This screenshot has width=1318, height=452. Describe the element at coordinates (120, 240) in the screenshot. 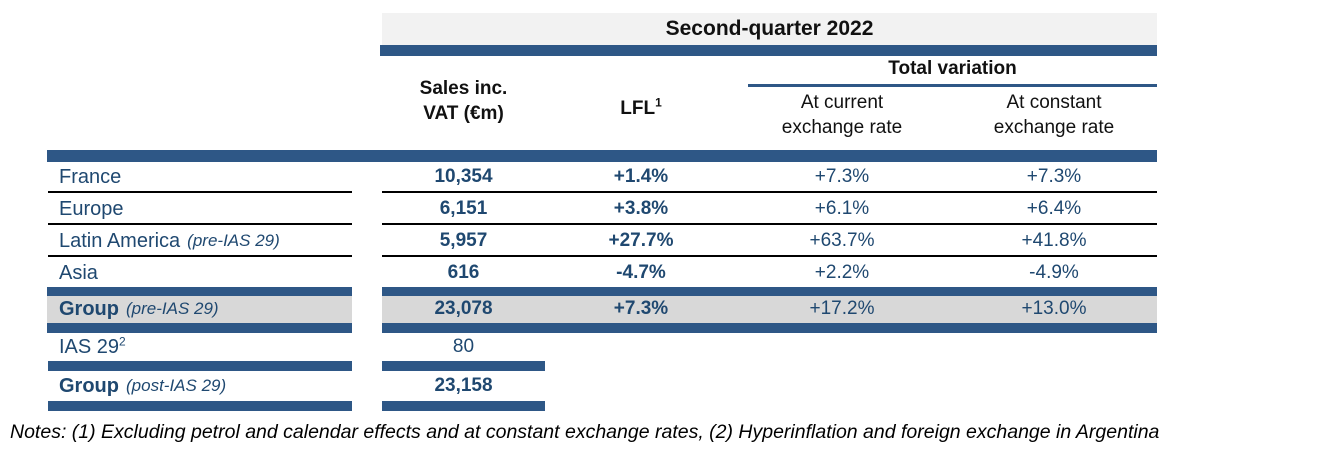

I see `row-label: Latin America` at that location.